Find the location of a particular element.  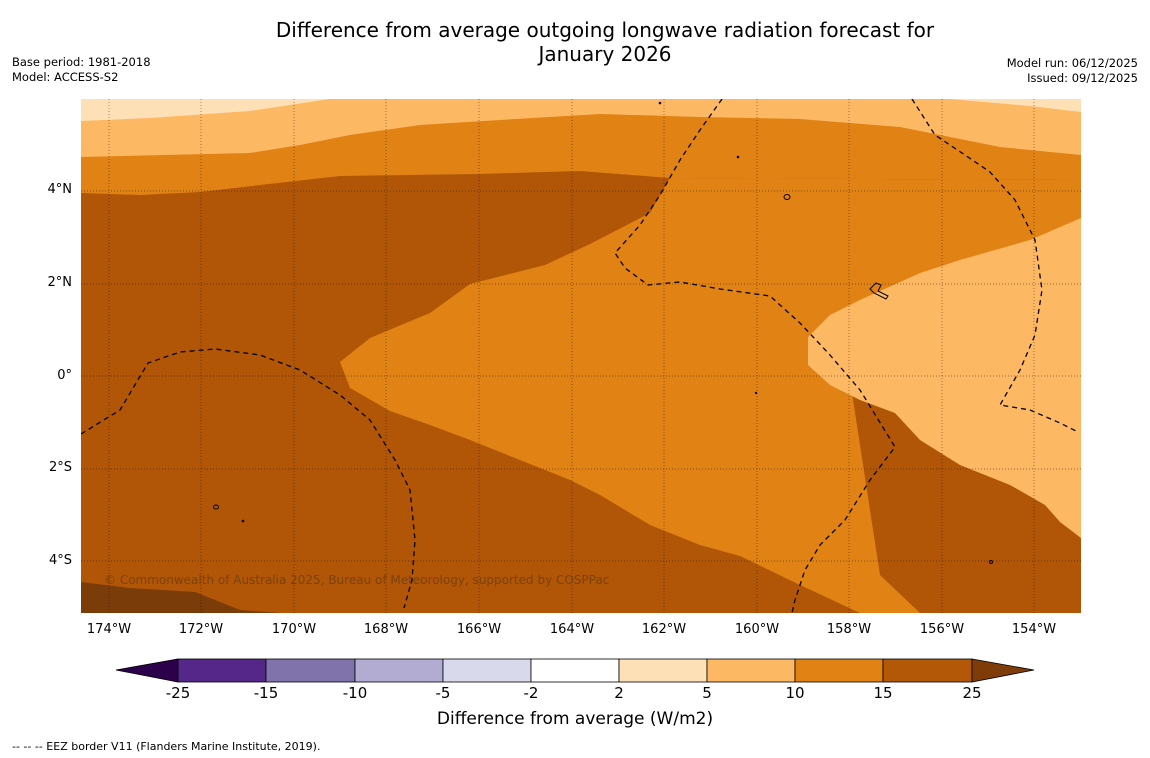

shade-2-5-top is located at coordinates (205, 110).